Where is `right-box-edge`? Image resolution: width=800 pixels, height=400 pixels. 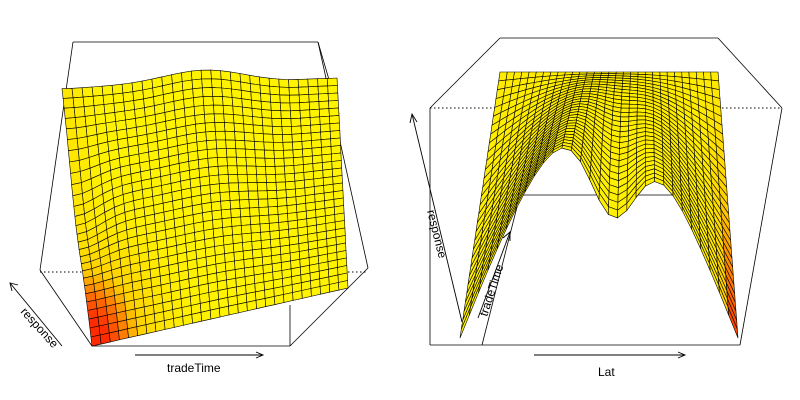
right-box-edge is located at coordinates (761, 226).